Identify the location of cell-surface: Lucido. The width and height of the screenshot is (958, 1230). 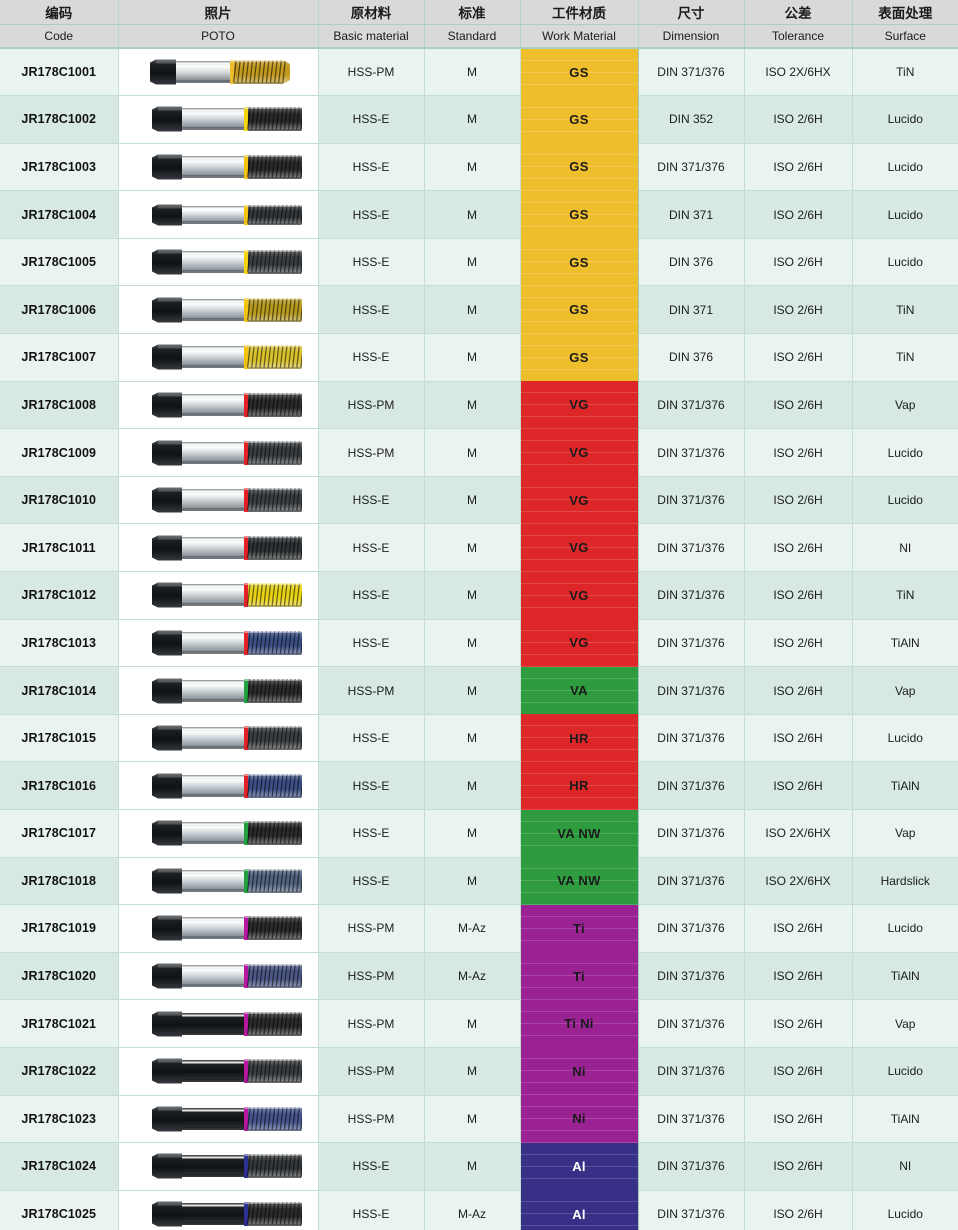
(904, 167).